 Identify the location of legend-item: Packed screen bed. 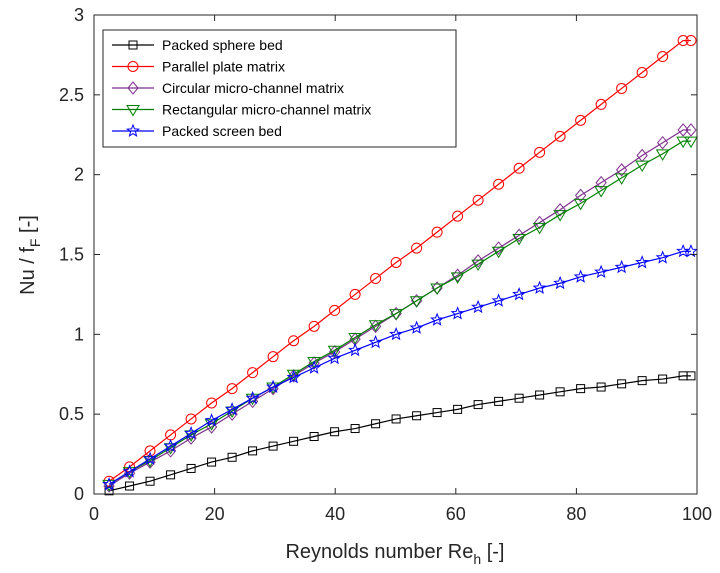
(197, 131).